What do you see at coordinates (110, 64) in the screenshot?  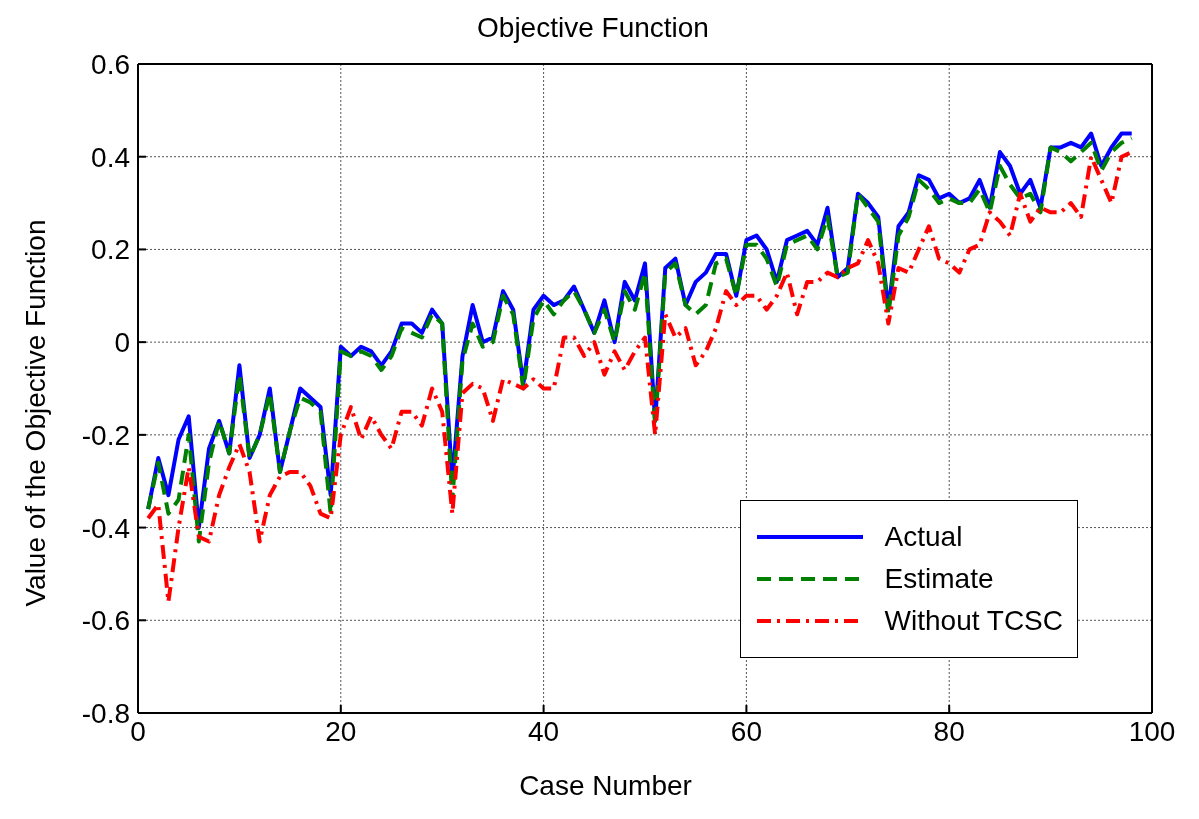 I see `y-tick-label: 0.6` at bounding box center [110, 64].